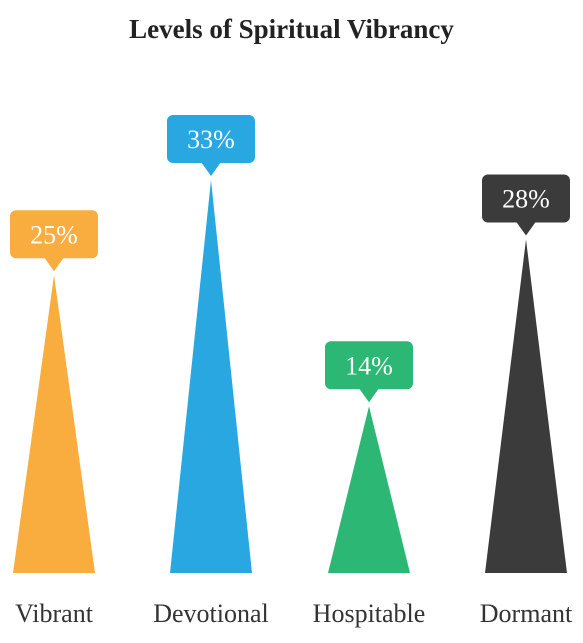  What do you see at coordinates (369, 489) in the screenshot?
I see `triangle-bar-hospitable` at bounding box center [369, 489].